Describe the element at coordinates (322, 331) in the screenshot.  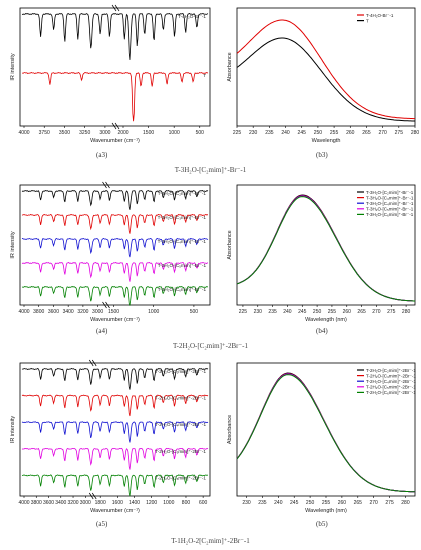
I see `caption-b4: (b4)` at that location.